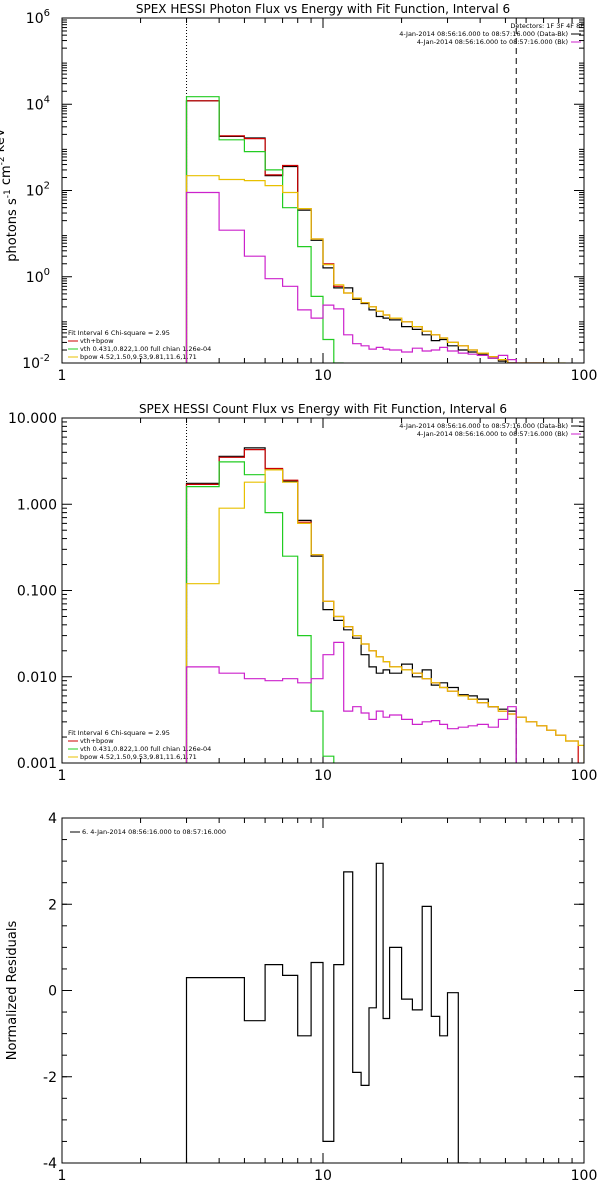 This screenshot has width=600, height=1200. I want to click on y-tick-exponent: 4, so click(47, 99).